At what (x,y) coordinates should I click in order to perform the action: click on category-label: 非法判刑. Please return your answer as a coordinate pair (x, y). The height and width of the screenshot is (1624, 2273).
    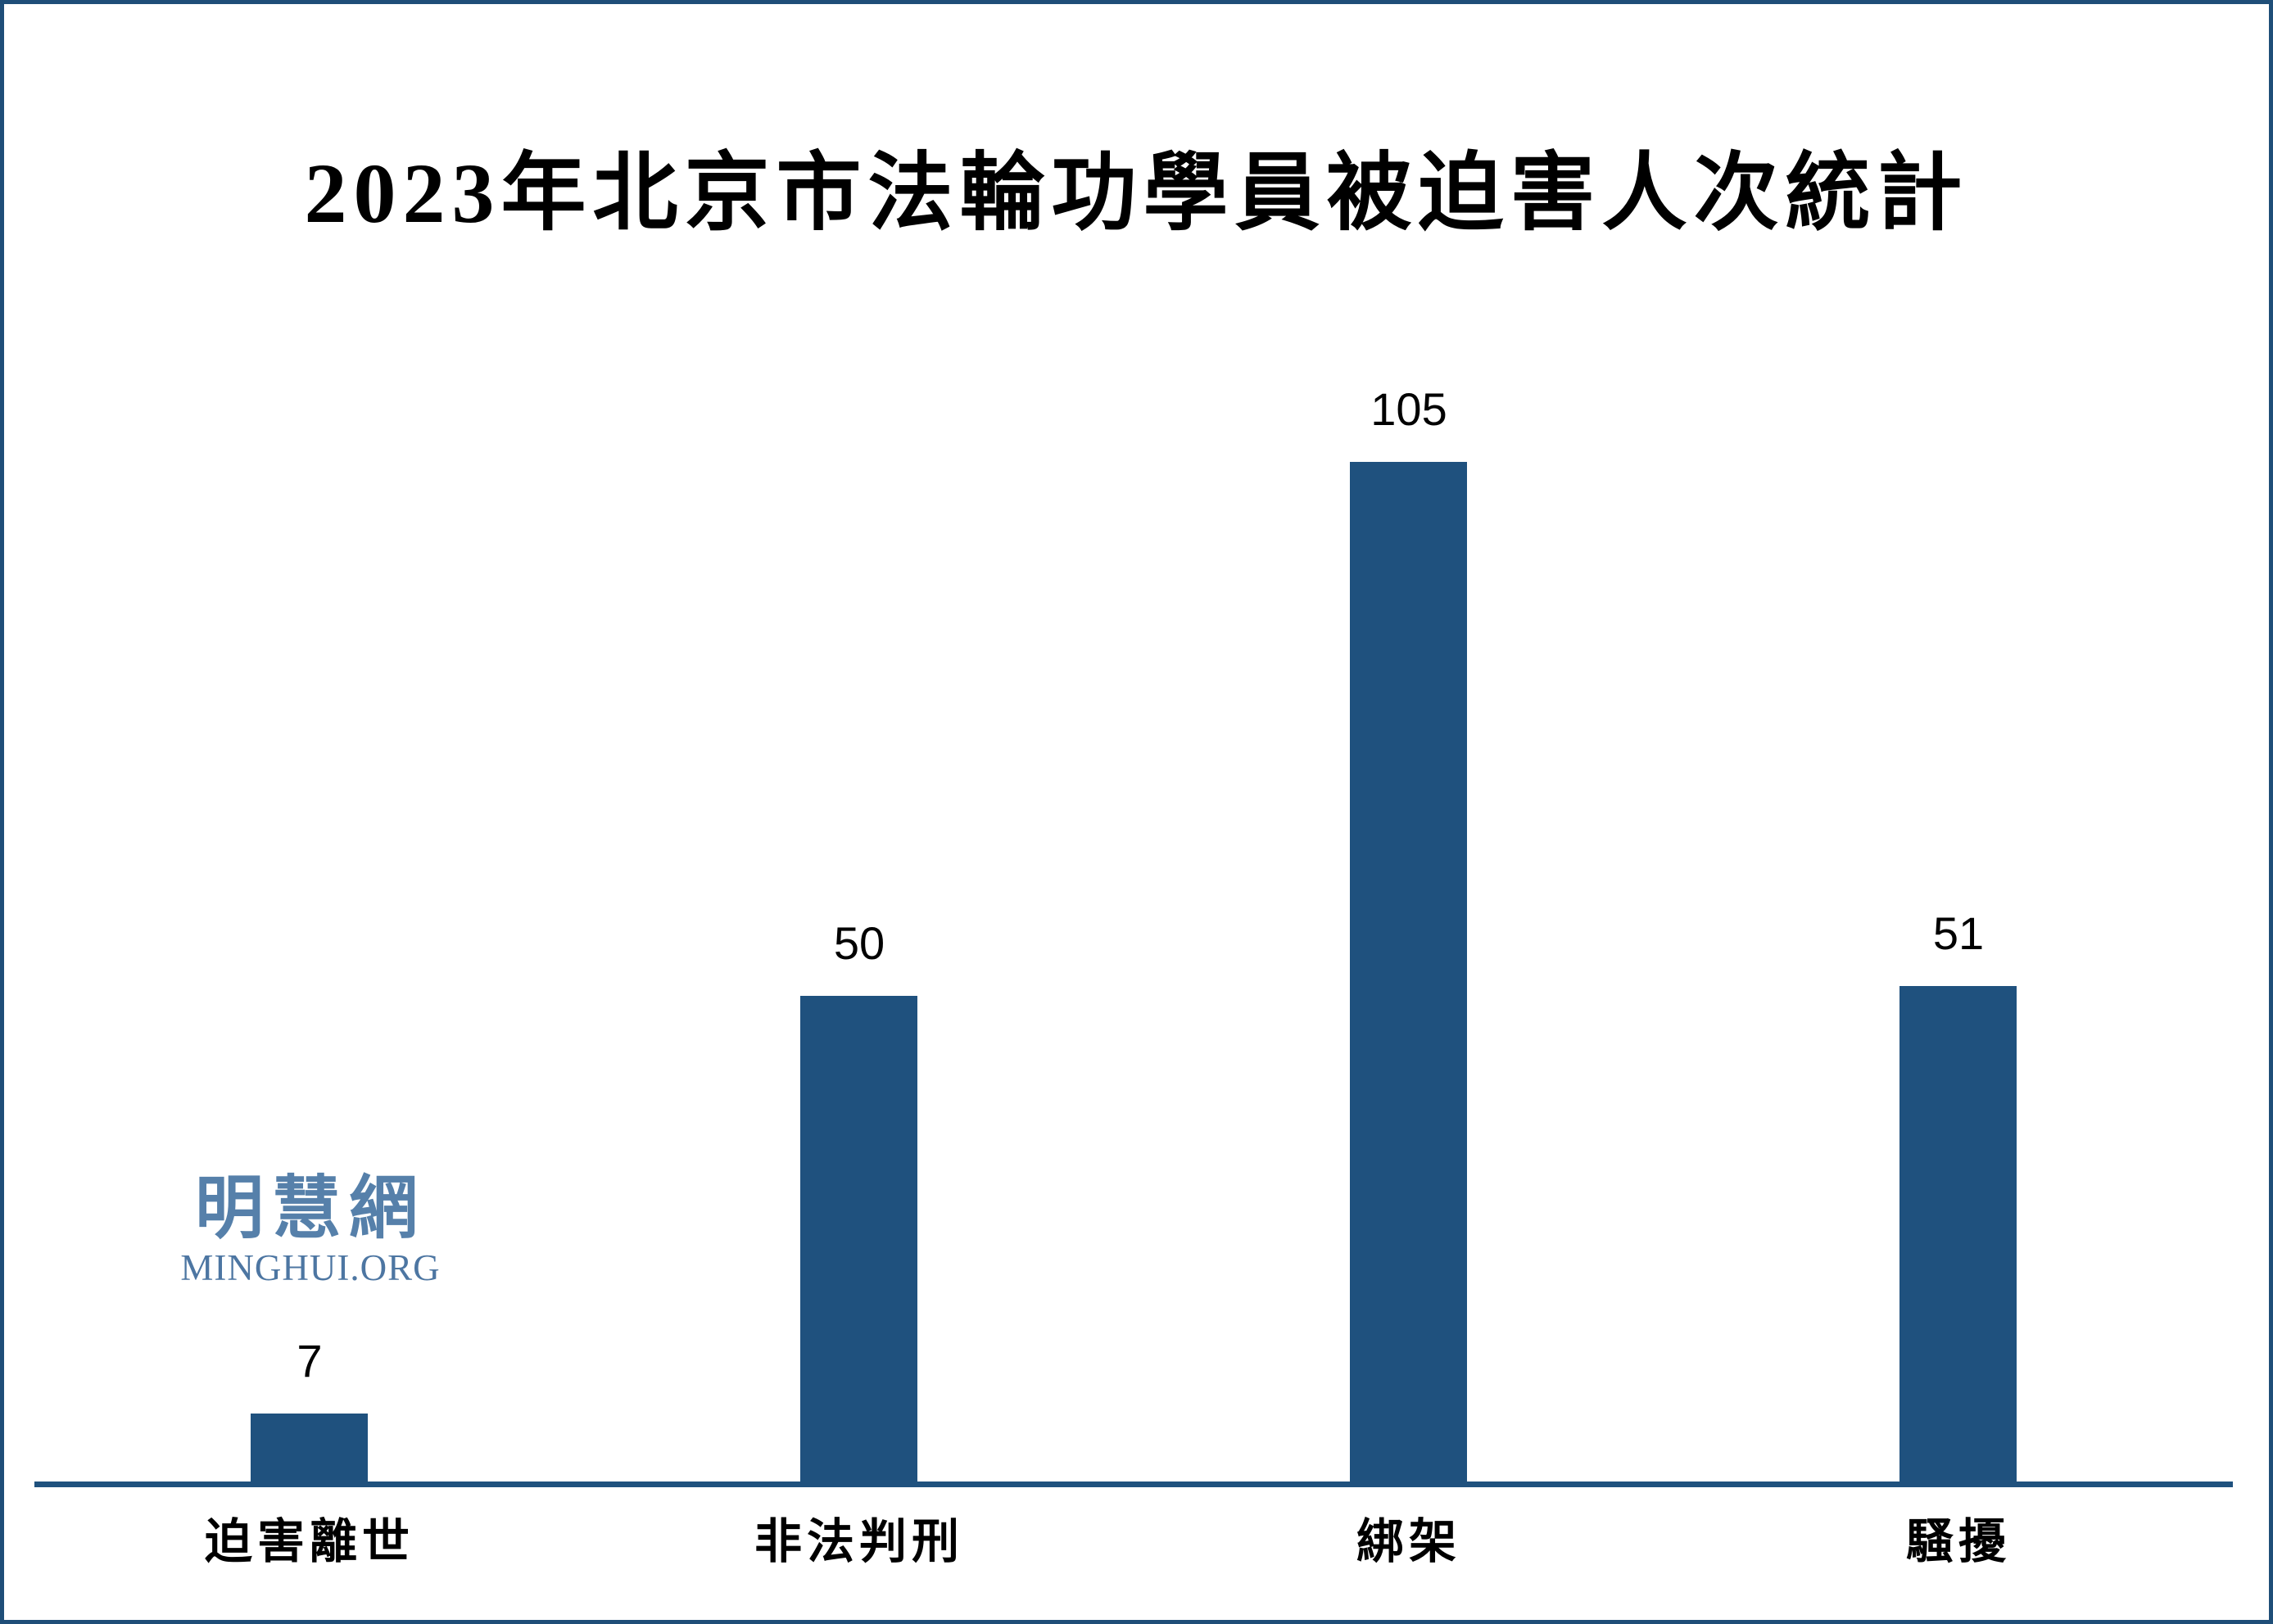
    Looking at the image, I should click on (859, 1541).